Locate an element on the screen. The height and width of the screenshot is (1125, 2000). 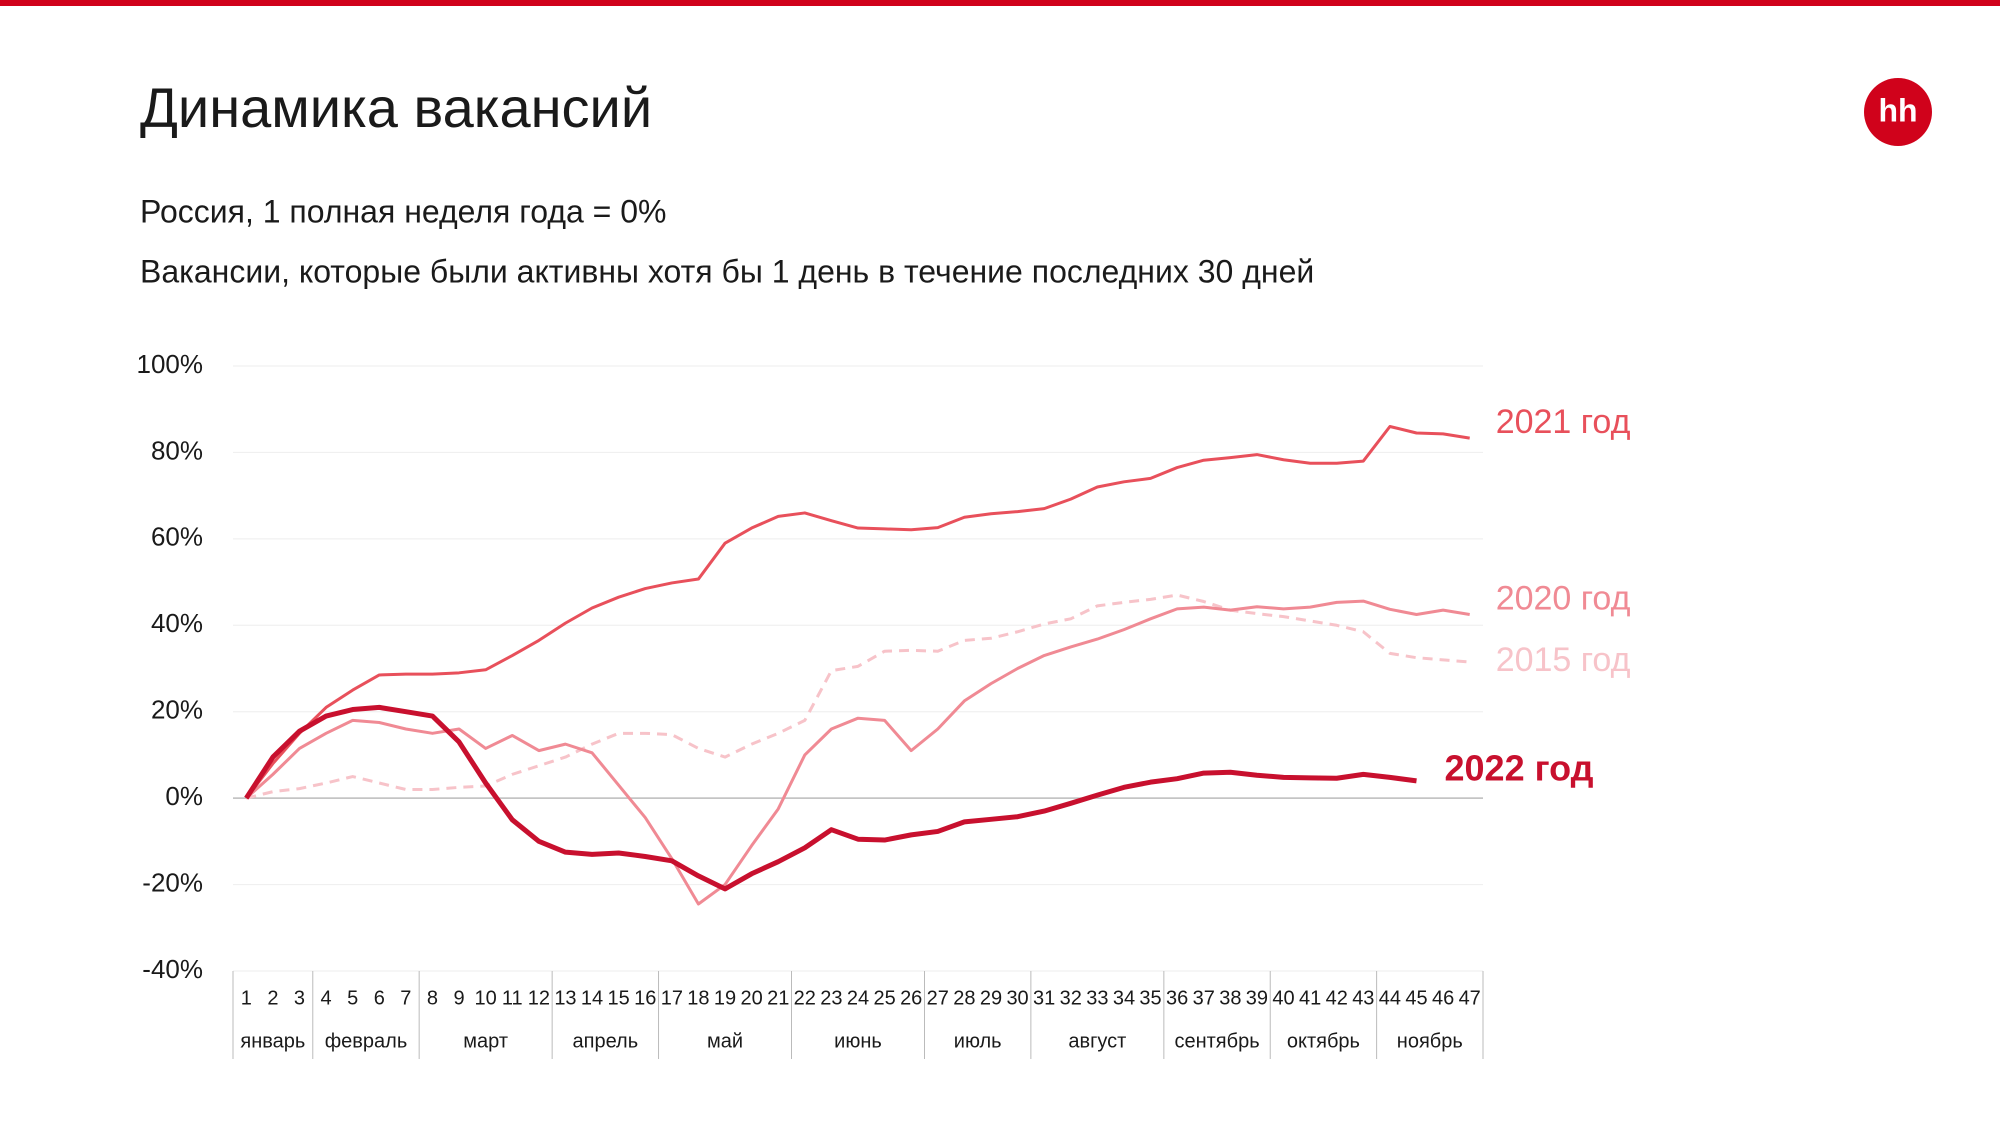
x-tick-label: 10 is located at coordinates (486, 998).